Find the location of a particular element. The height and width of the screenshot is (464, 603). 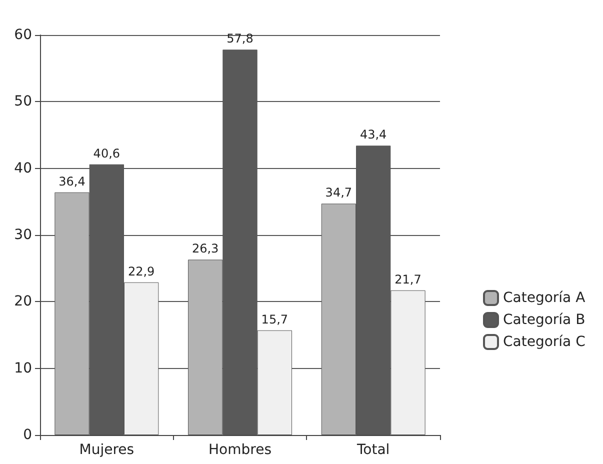

x-tick-label: Hombres is located at coordinates (240, 450).